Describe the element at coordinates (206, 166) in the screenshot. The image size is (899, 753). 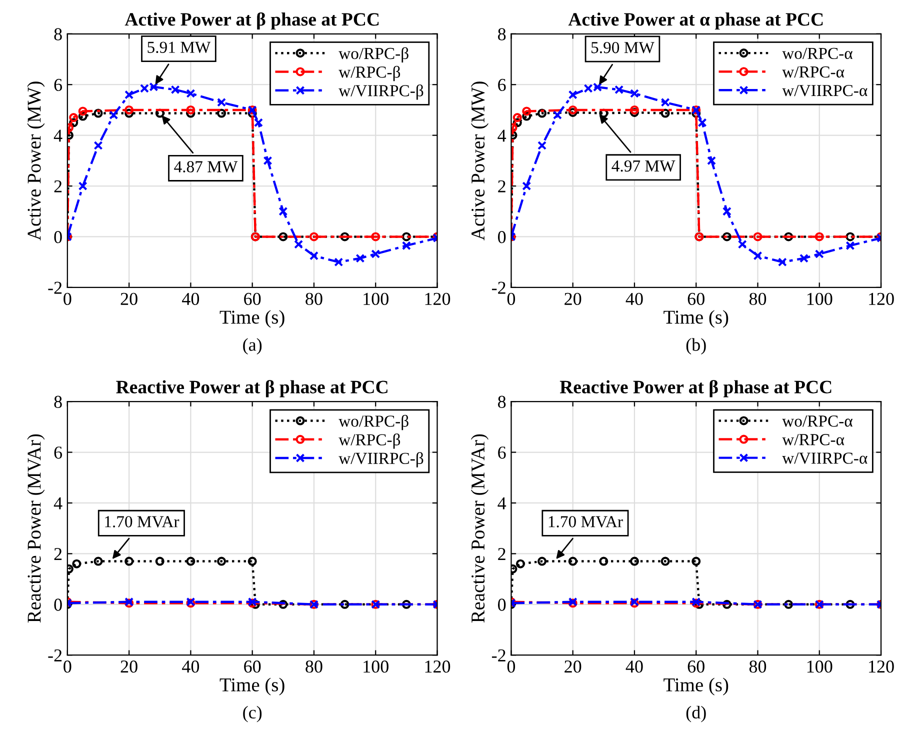
I see `annotation: 4.87 MW` at that location.